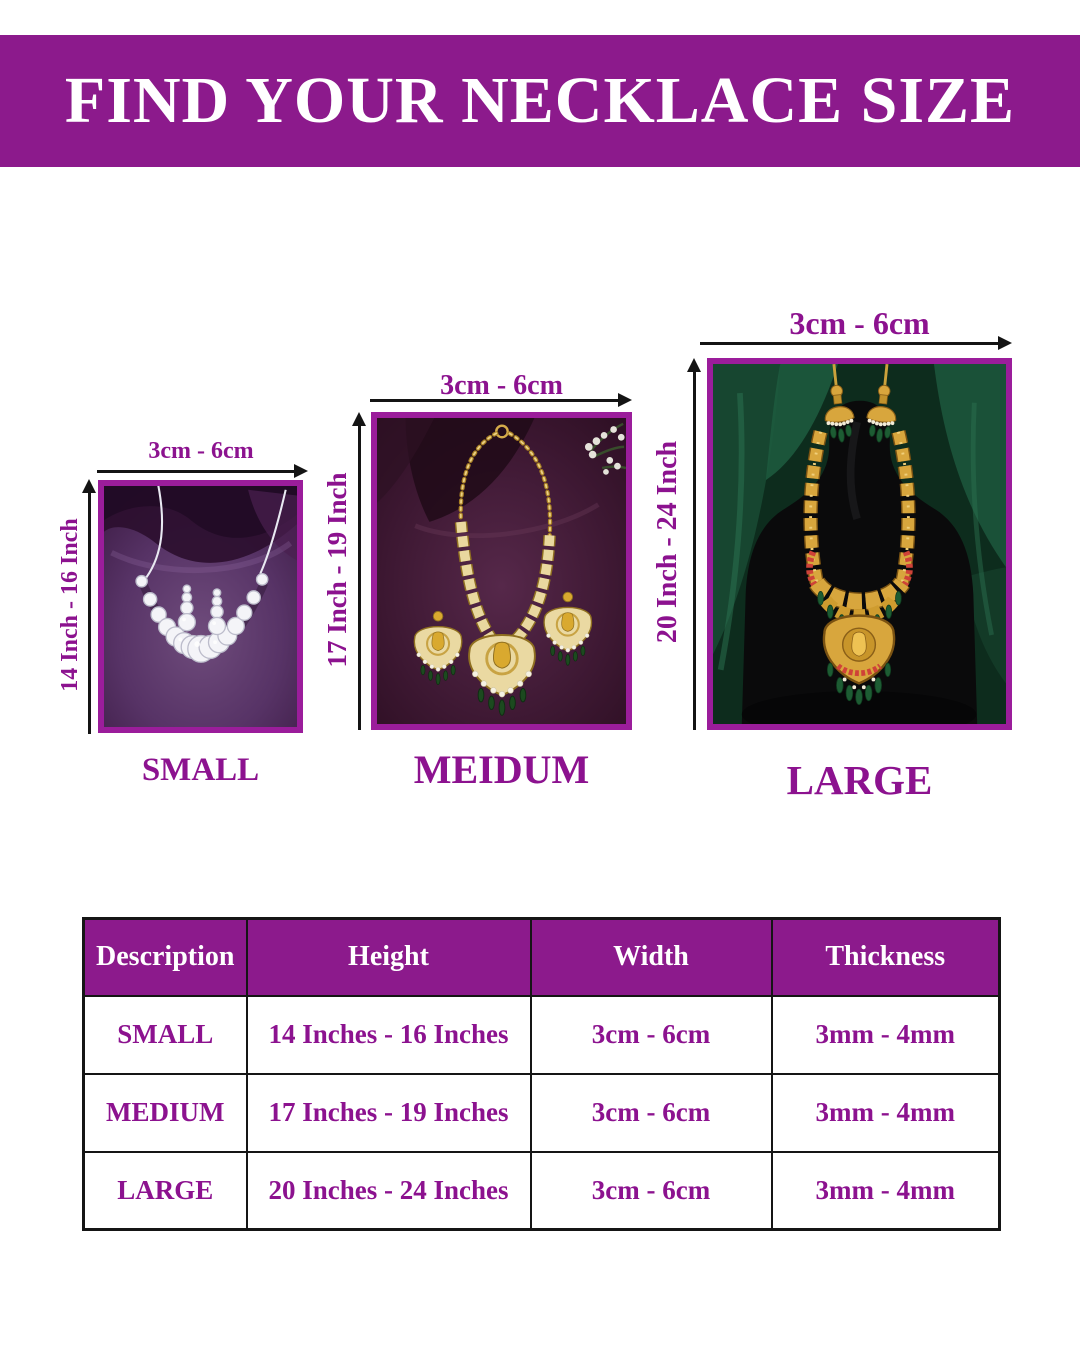 The height and width of the screenshot is (1350, 1080). I want to click on gold-necklace-image, so click(501, 571).